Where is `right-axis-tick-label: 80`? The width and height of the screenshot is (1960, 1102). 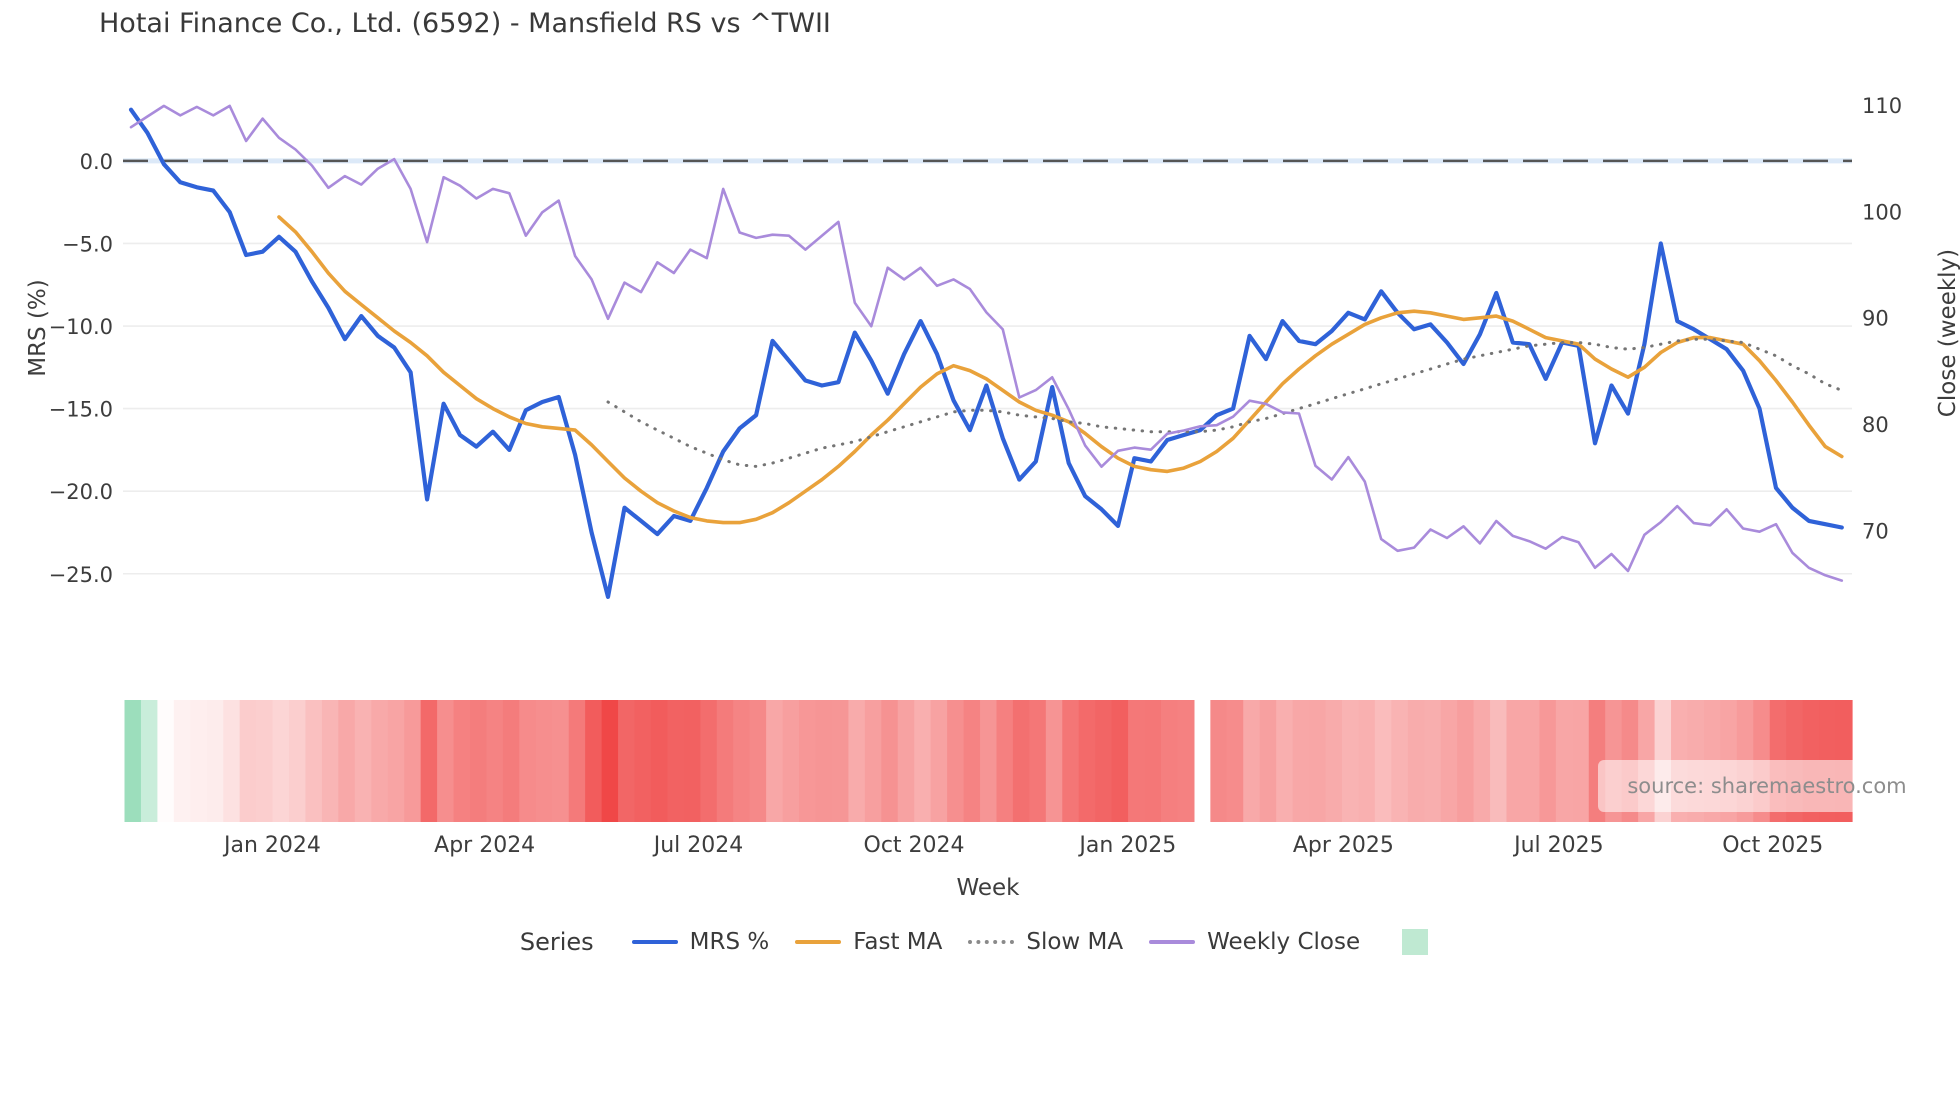 right-axis-tick-label: 80 is located at coordinates (1875, 425).